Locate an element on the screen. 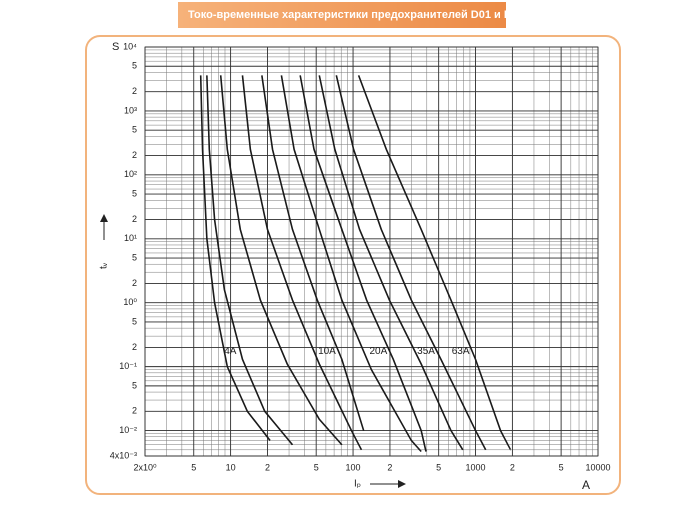 Image resolution: width=700 pixels, height=505 pixels. y-arrow-head is located at coordinates (104, 218).